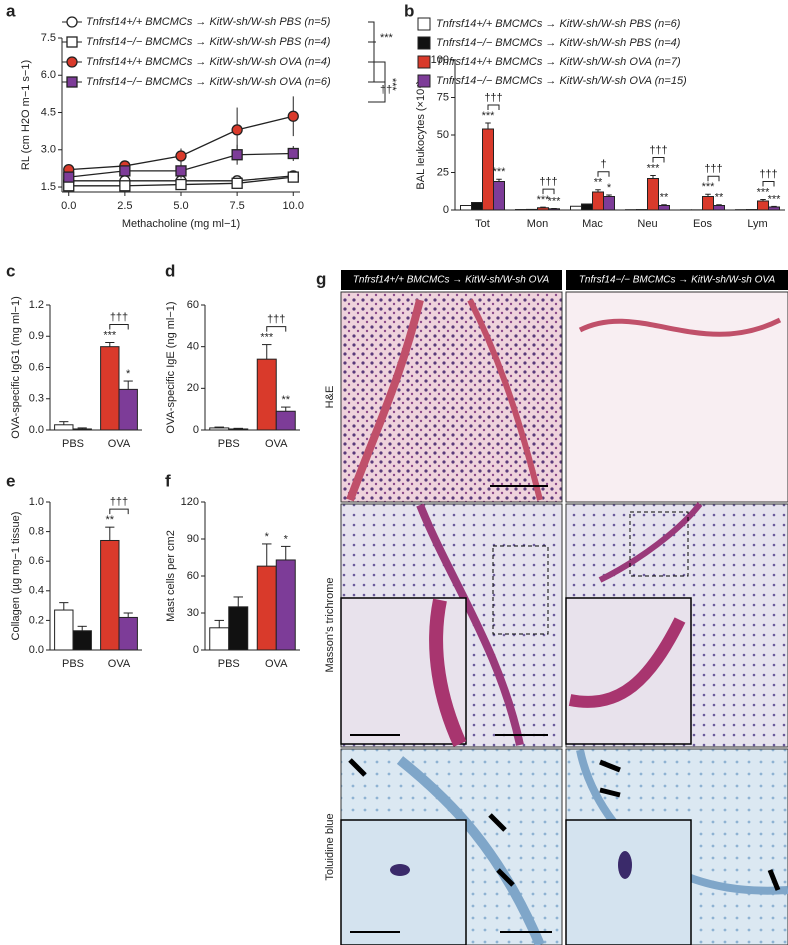 This screenshot has width=788, height=945. Describe the element at coordinates (190, 502) in the screenshot. I see `y-tick-label: 120` at that location.